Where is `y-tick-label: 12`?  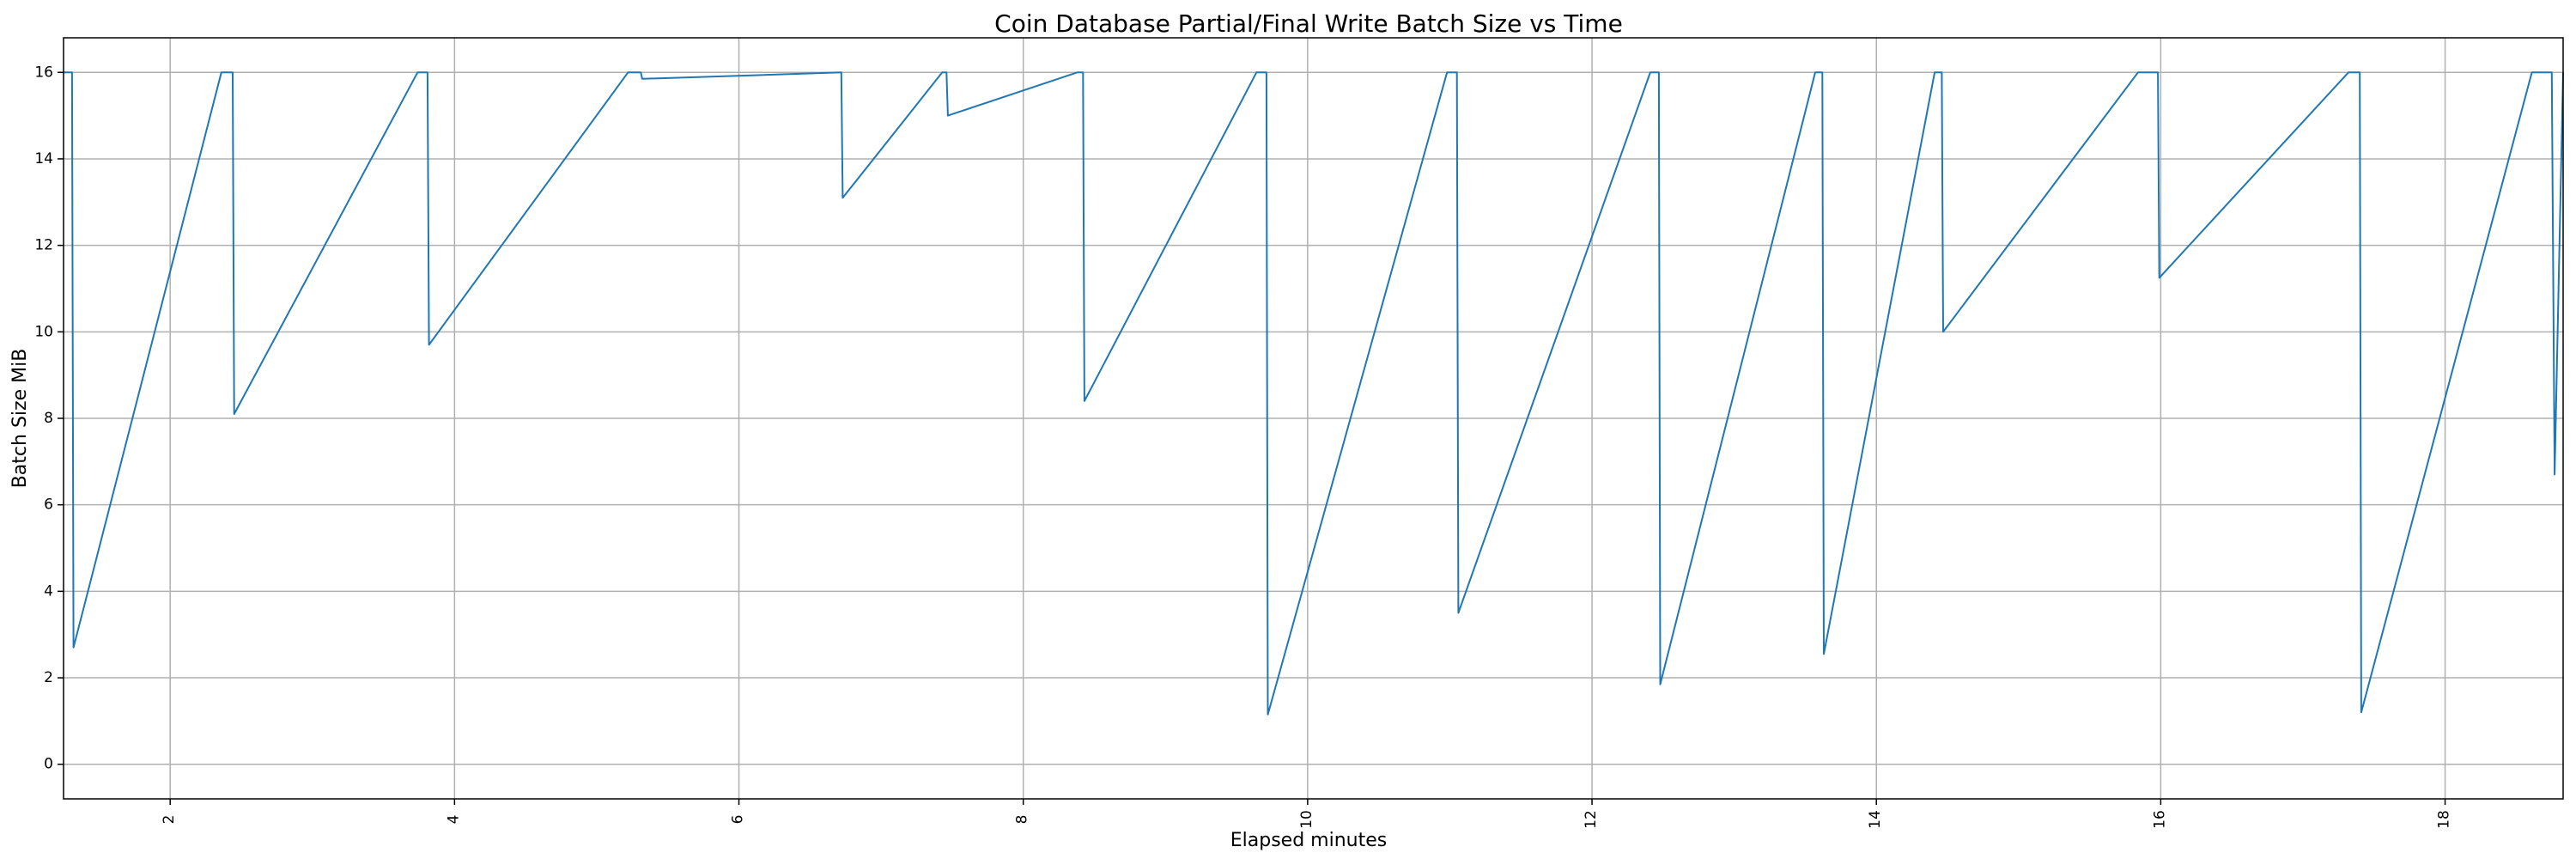
y-tick-label: 12 is located at coordinates (44, 245).